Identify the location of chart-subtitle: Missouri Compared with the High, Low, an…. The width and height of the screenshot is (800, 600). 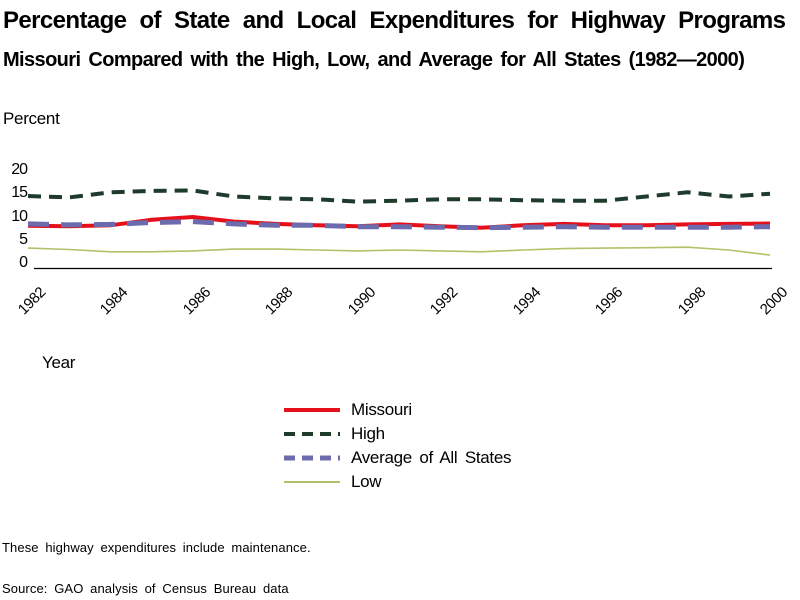
(374, 60).